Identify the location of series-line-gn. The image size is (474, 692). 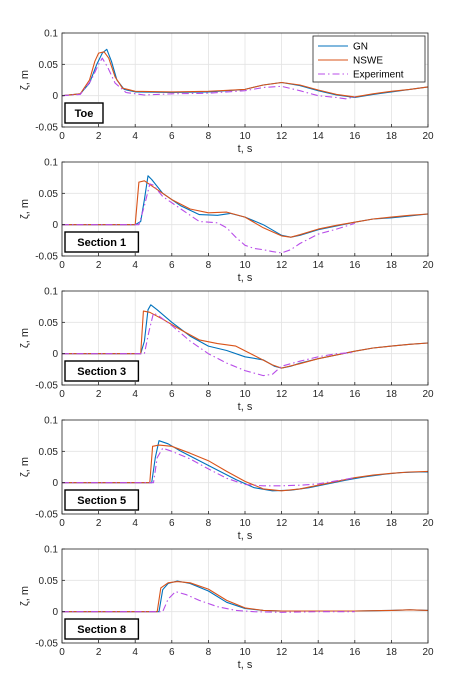
(245, 73).